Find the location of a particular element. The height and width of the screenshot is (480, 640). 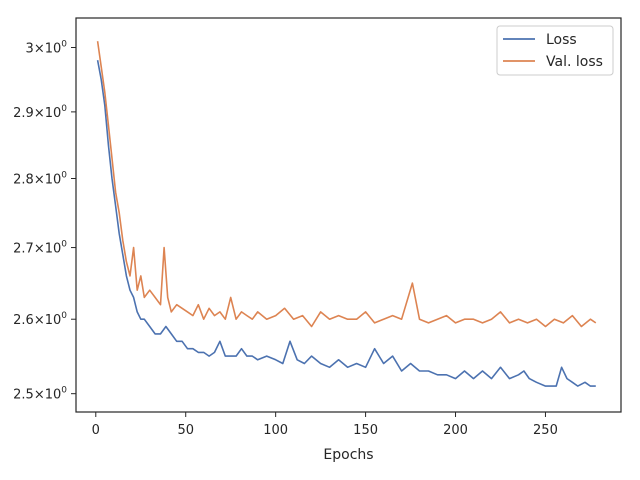

x-tick-label: 250 is located at coordinates (545, 430).